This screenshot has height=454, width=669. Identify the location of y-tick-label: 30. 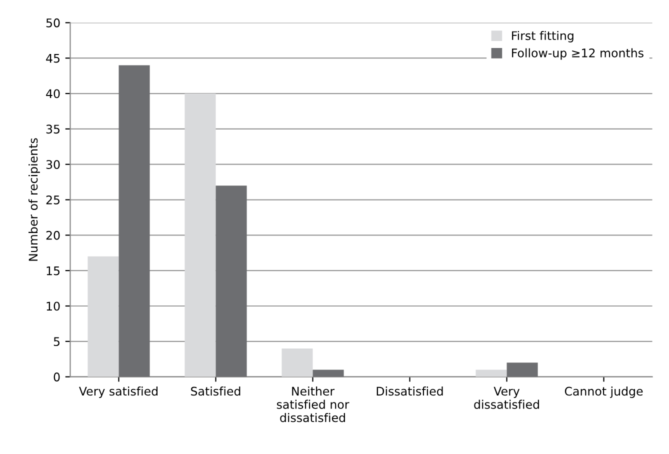
(53, 164).